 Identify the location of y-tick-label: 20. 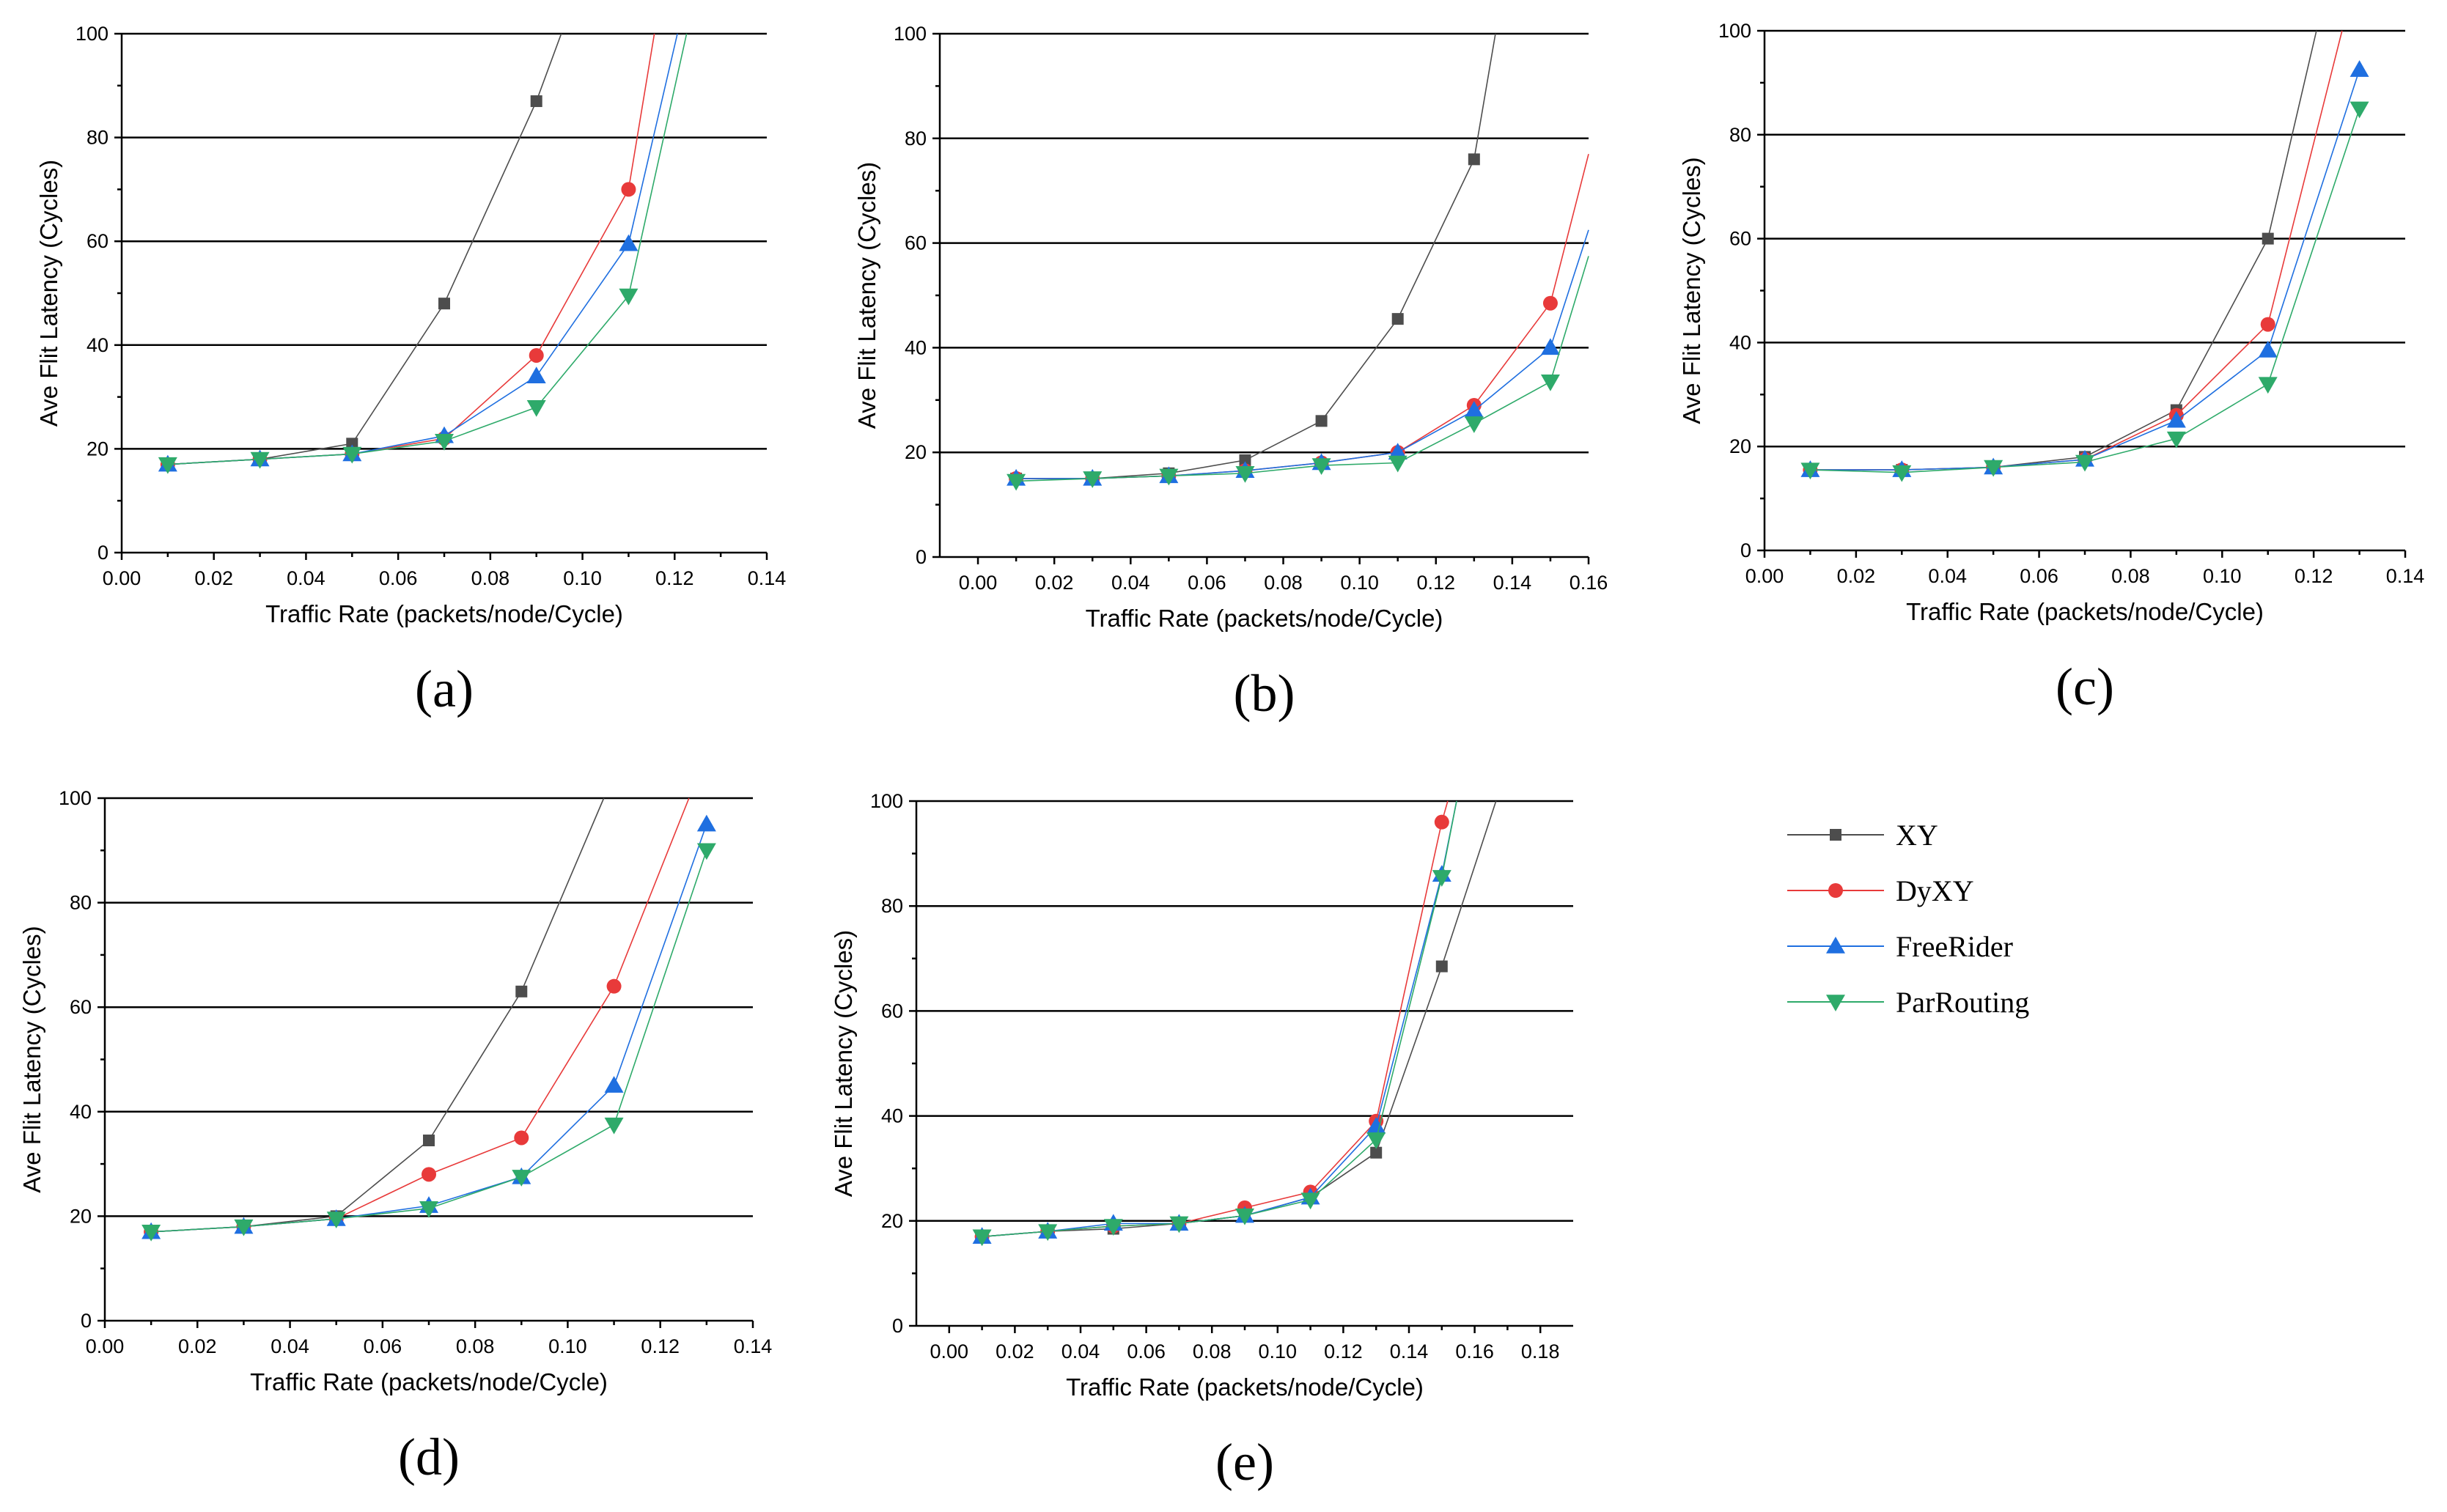
(892, 1221).